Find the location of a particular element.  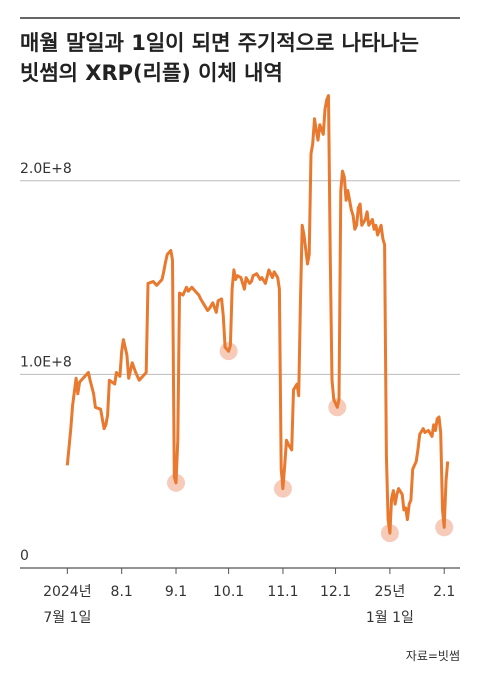

x-tick-label: 2.1 is located at coordinates (444, 592).